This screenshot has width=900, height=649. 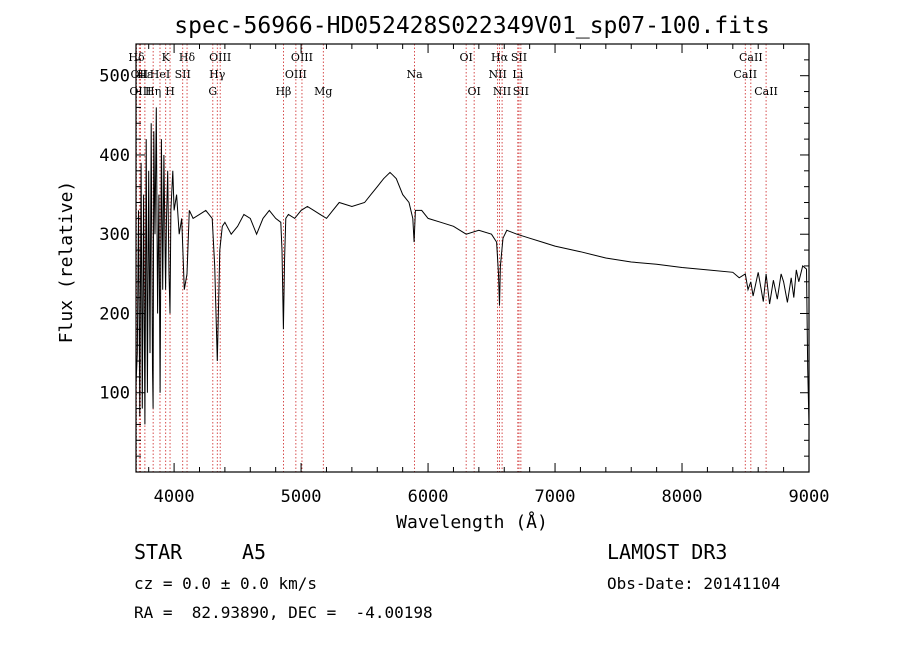 I want to click on y-axis-label: Flux (relative), so click(x=66, y=262).